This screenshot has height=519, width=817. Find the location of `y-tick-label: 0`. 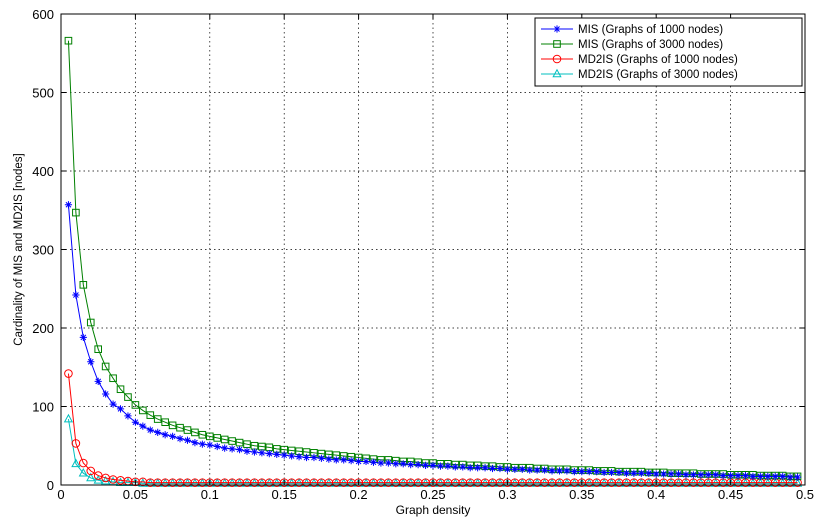

y-tick-label: 0 is located at coordinates (50, 485).